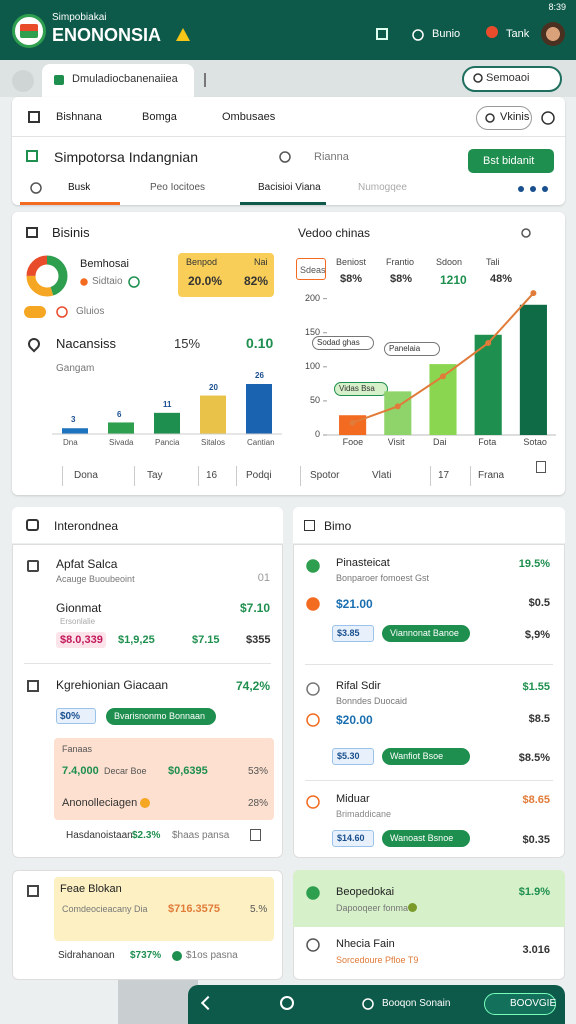 The height and width of the screenshot is (1024, 576). I want to click on home-button, so click(287, 1003).